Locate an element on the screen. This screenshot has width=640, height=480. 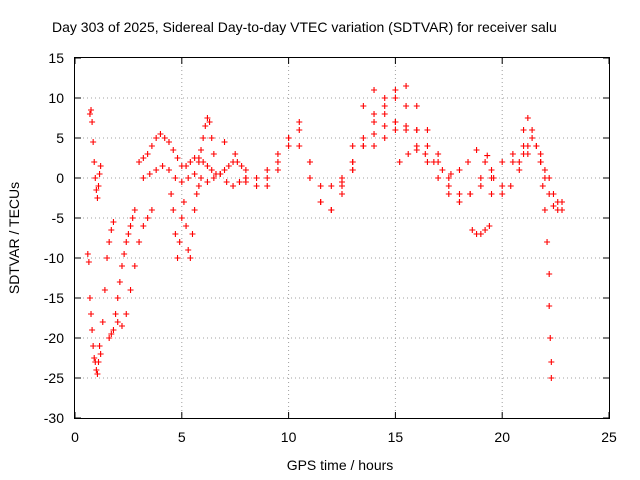
series-track-mid-b is located at coordinates (320, 162).